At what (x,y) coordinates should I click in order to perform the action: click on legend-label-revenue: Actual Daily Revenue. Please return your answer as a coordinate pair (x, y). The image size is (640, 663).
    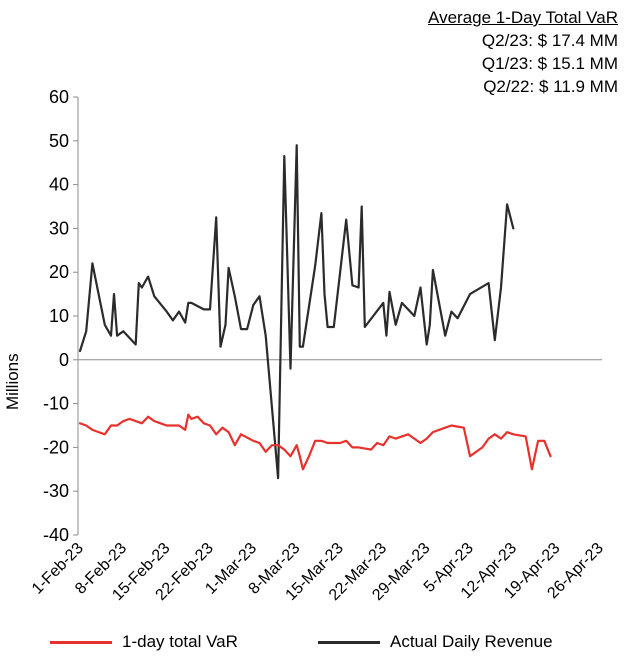
    Looking at the image, I should click on (471, 641).